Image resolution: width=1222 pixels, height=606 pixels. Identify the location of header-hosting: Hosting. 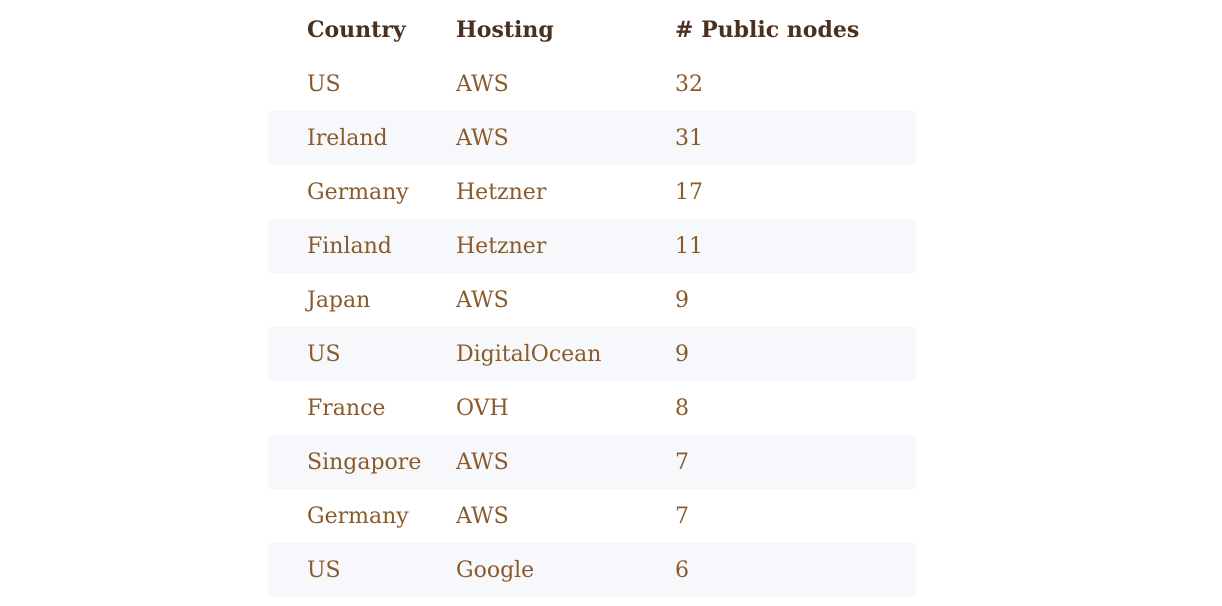
(565, 30).